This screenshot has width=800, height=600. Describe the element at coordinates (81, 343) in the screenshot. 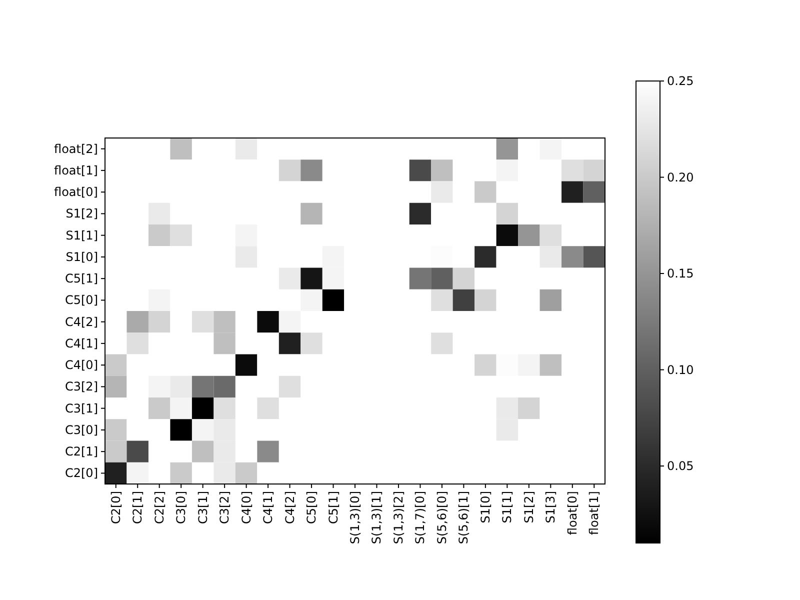

I see `y-tick-label: C4[1]` at that location.